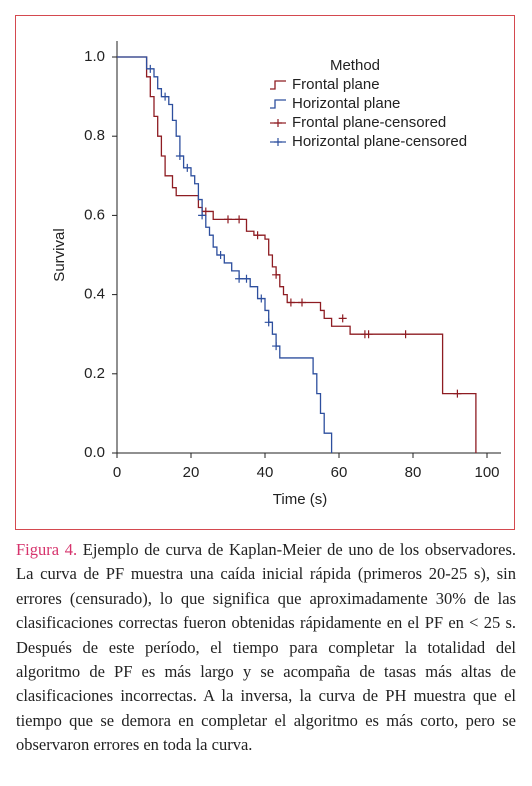 This screenshot has width=532, height=786. Describe the element at coordinates (355, 65) in the screenshot. I see `legend-title: Method` at that location.